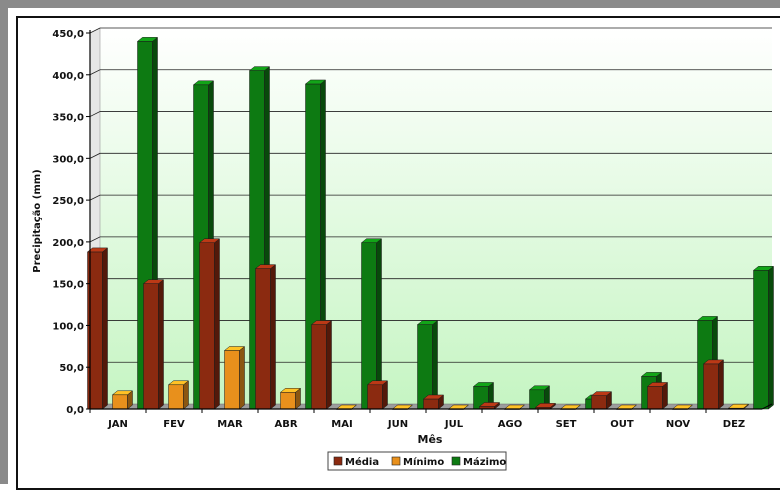 This screenshot has height=490, width=780. What do you see at coordinates (713, 384) in the screenshot?
I see `bar-Média-DEZ` at bounding box center [713, 384].